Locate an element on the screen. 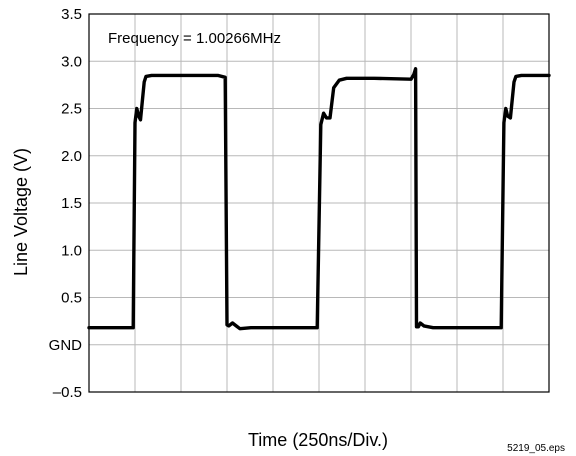 The height and width of the screenshot is (456, 576). y-tick-label: 1.5 is located at coordinates (71, 203).